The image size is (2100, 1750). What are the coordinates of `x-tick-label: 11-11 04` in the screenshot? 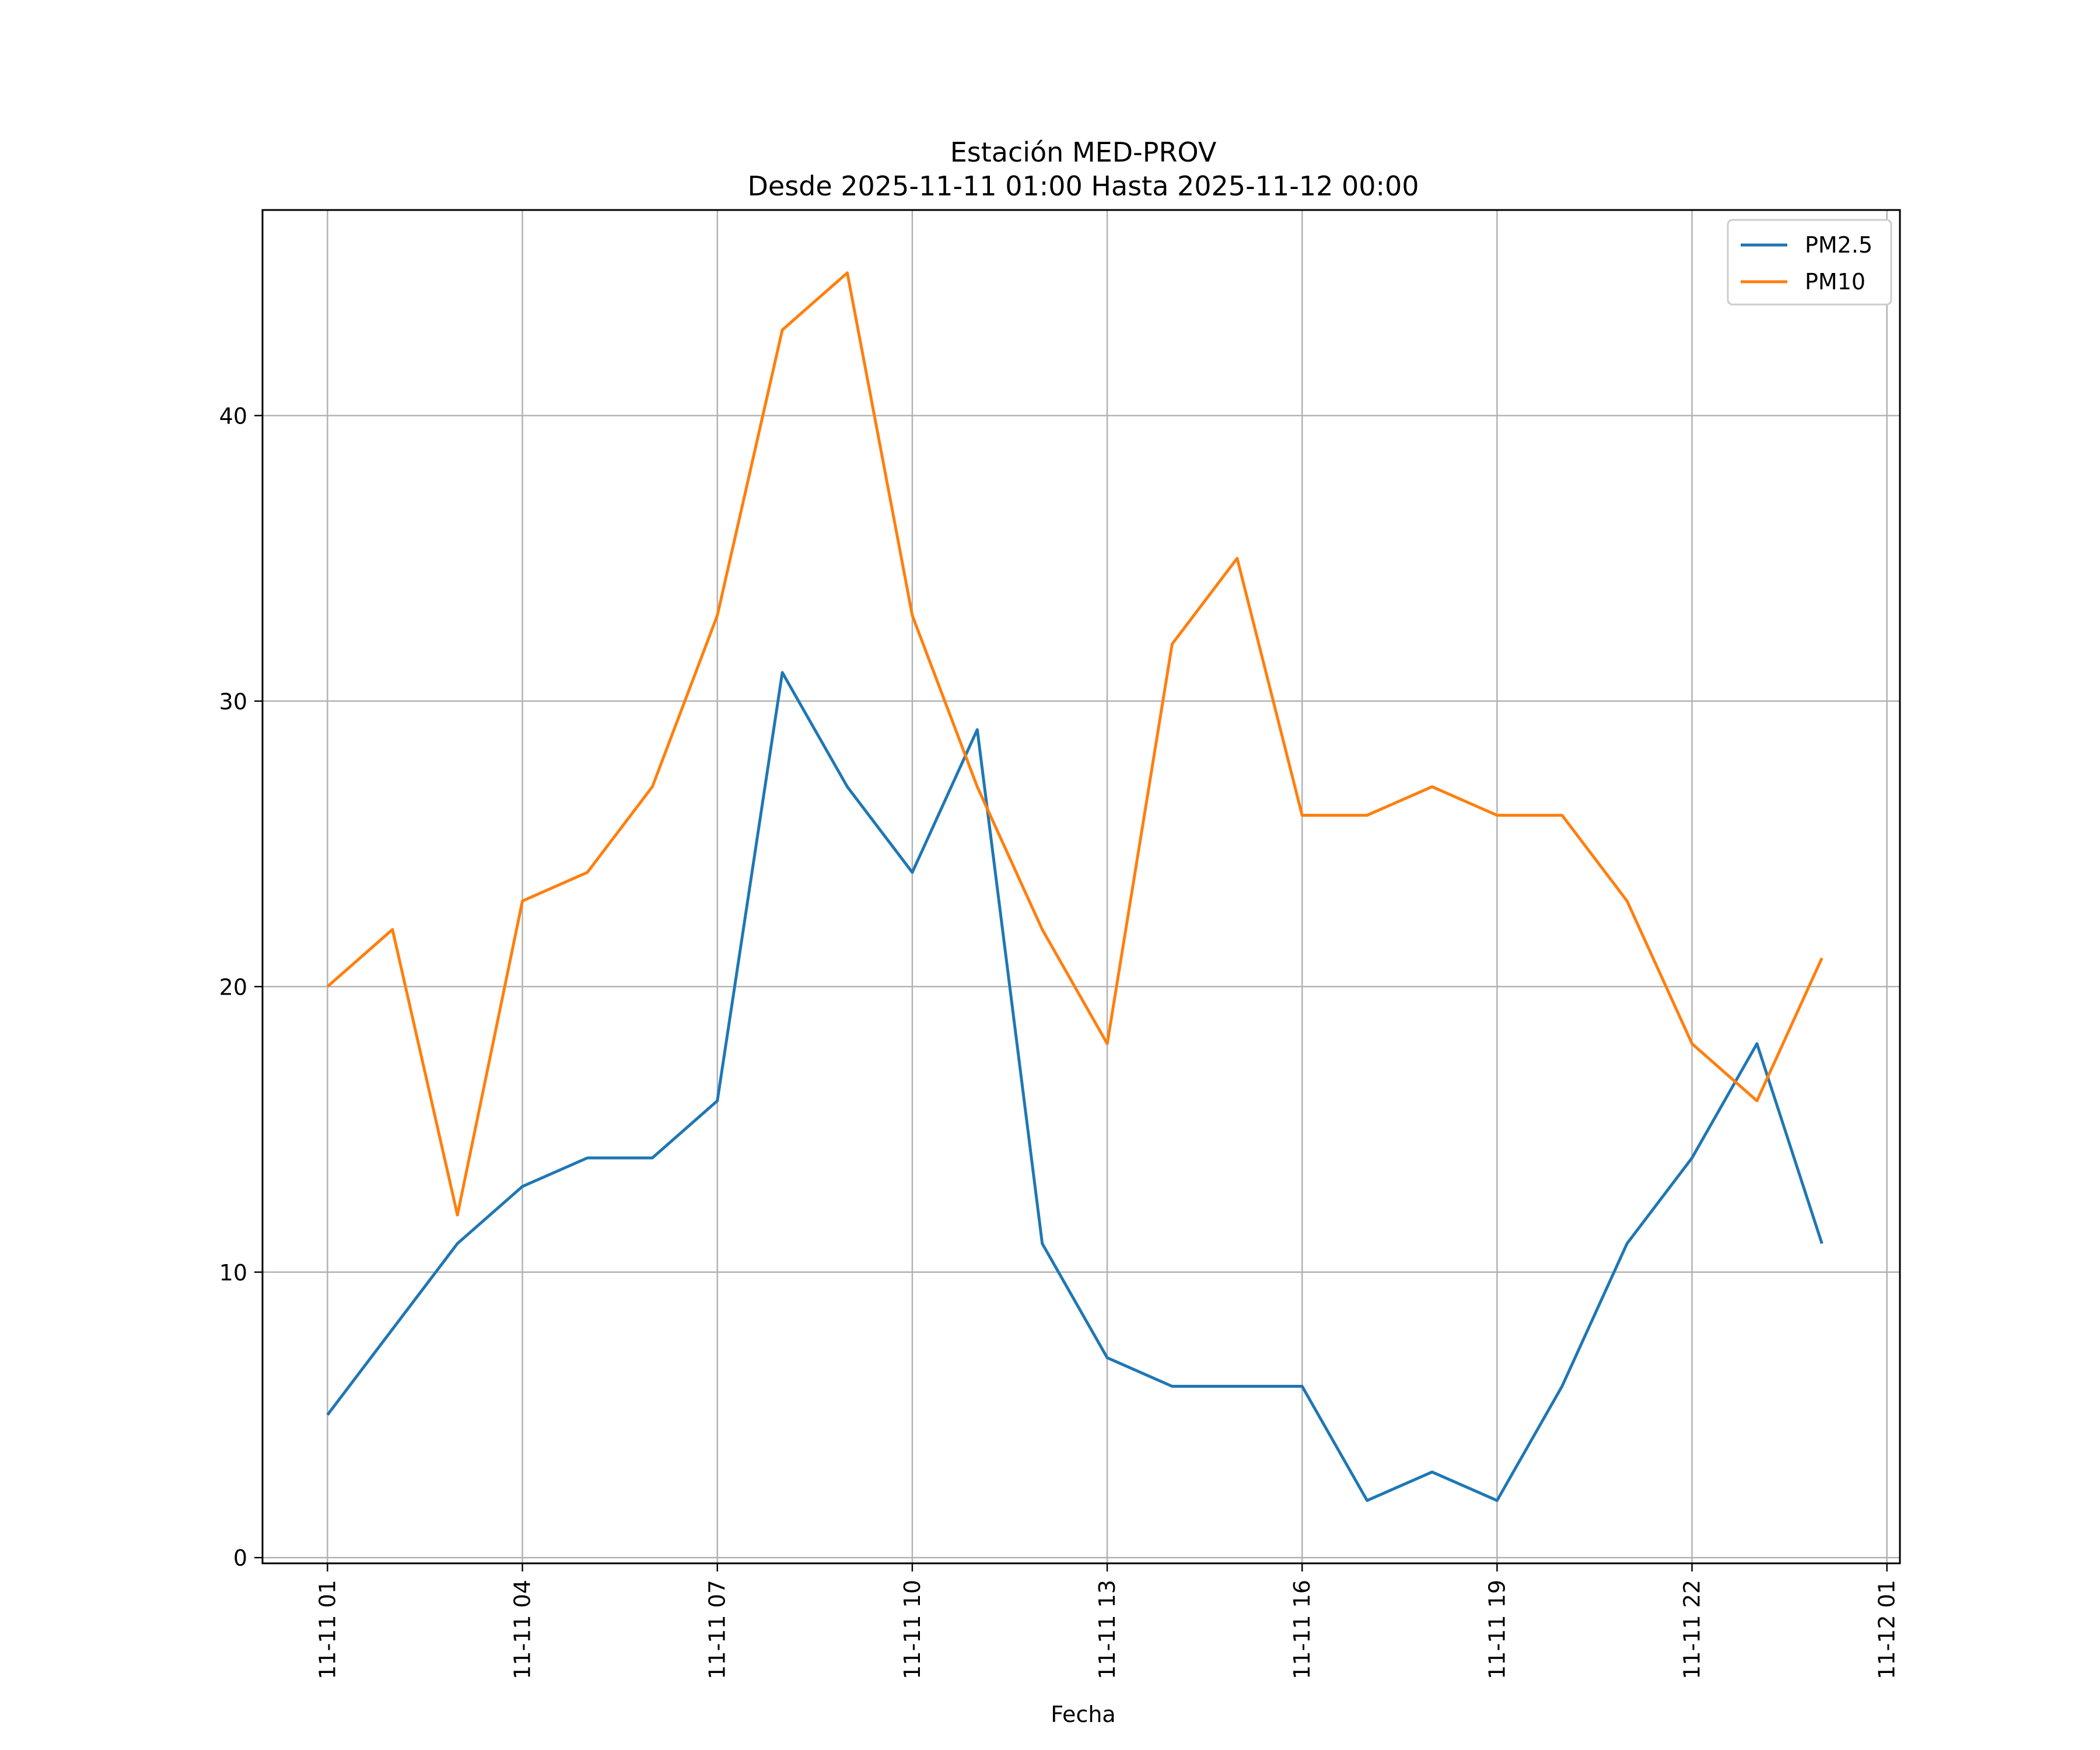 It's located at (523, 1629).